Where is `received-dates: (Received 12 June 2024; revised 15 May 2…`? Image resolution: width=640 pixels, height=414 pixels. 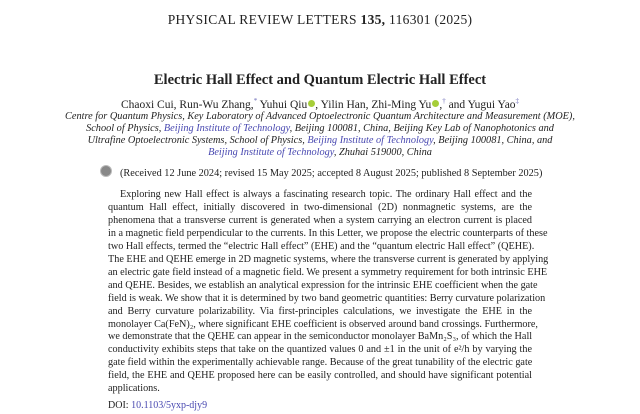 received-dates: (Received 12 June 2024; revised 15 May 2… is located at coordinates (321, 172).